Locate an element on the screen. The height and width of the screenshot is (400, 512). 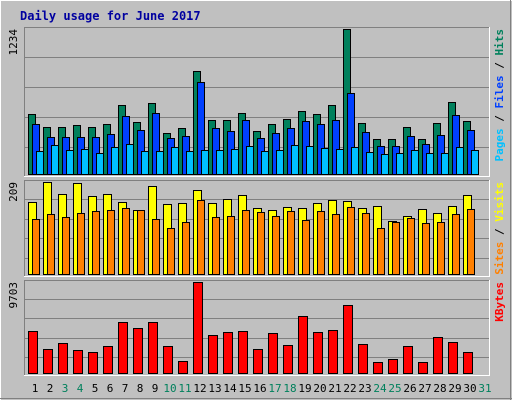
x-label-day: 3 is located at coordinates (65, 388).